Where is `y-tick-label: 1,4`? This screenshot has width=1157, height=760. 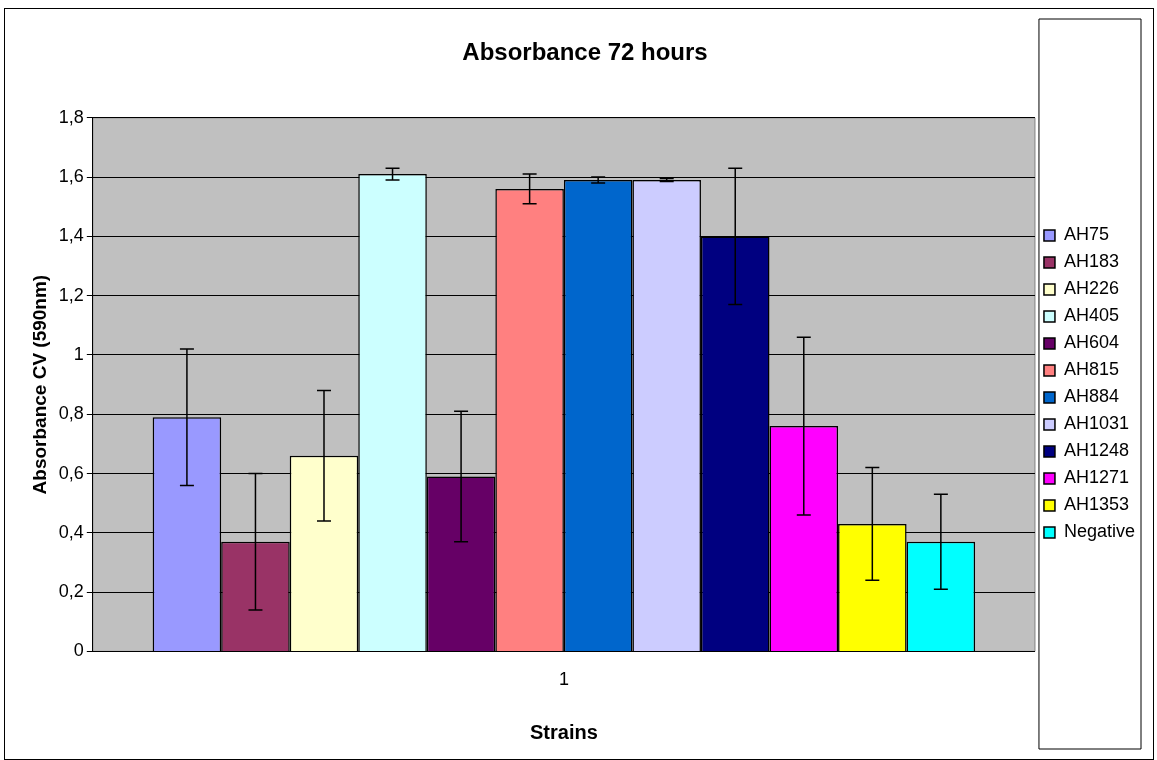
y-tick-label: 1,4 is located at coordinates (71, 235).